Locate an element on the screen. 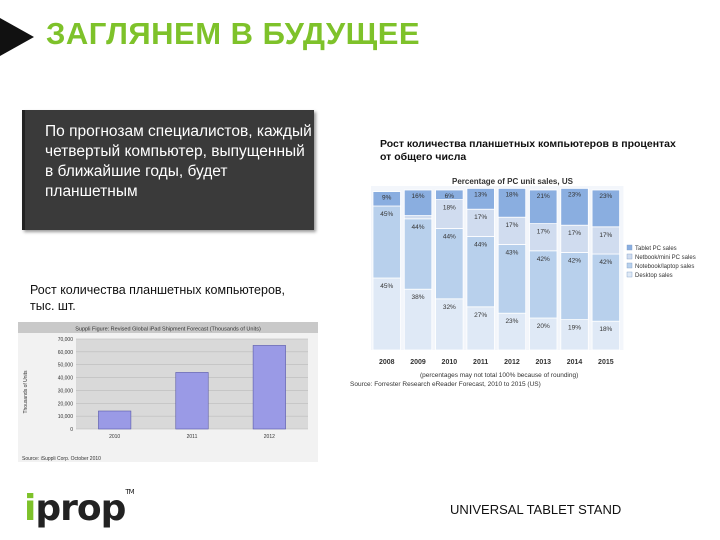  right-bar-2009-seg3 is located at coordinates (418, 203).